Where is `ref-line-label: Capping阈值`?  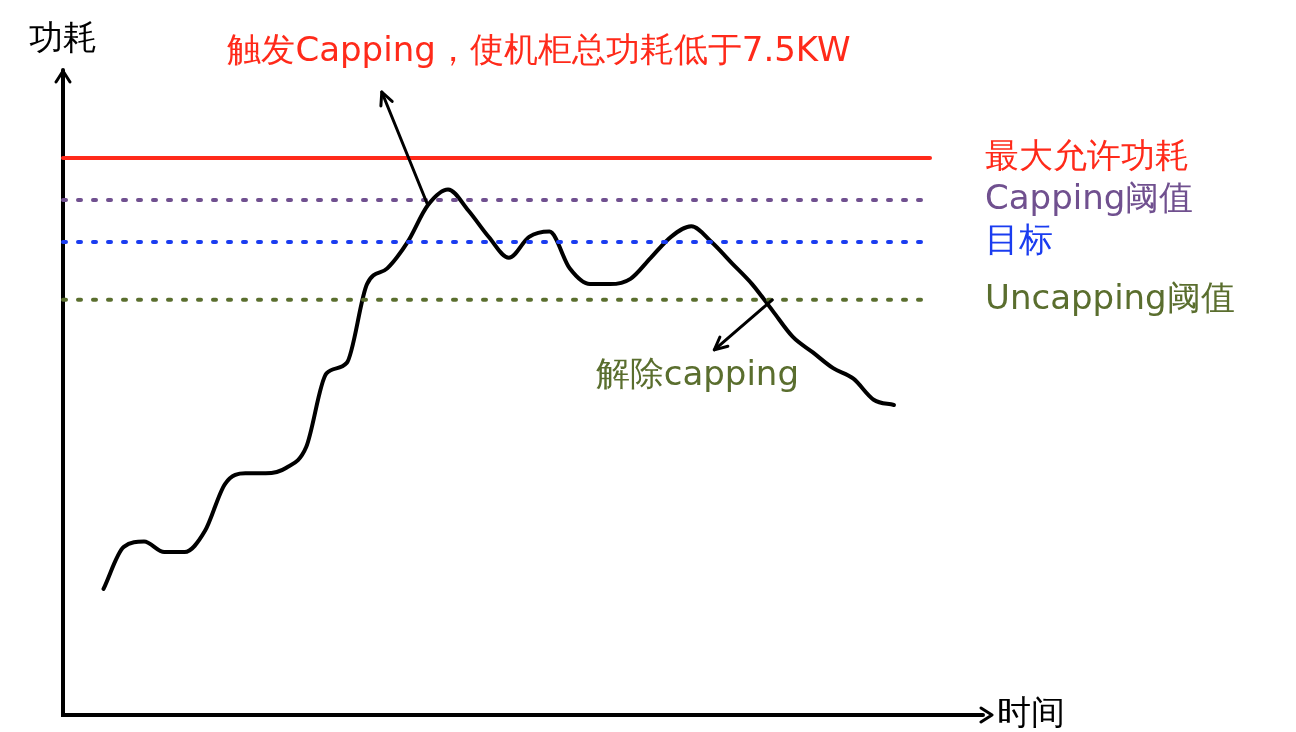 ref-line-label: Capping阈值 is located at coordinates (1089, 196).